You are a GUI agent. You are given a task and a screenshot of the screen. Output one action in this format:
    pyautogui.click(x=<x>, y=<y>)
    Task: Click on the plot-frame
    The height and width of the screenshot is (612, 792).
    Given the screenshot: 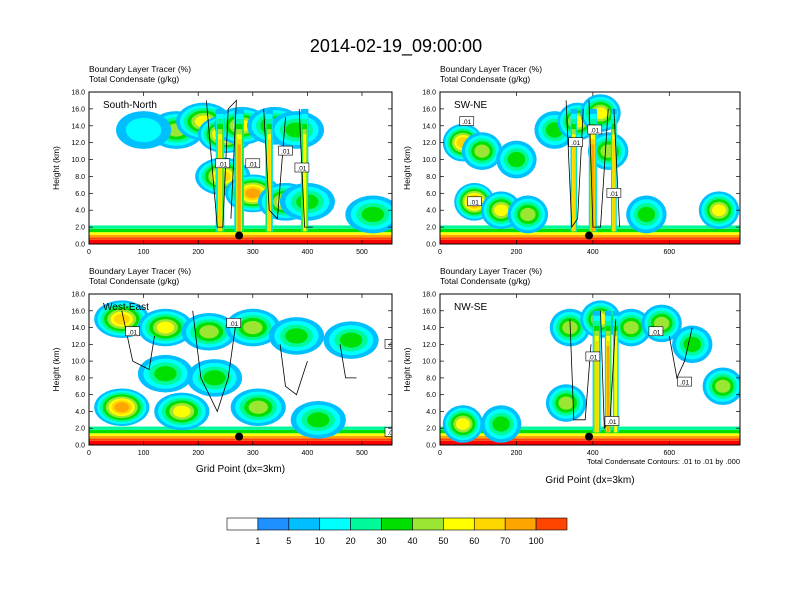 What is the action you would take?
    pyautogui.click(x=240, y=168)
    